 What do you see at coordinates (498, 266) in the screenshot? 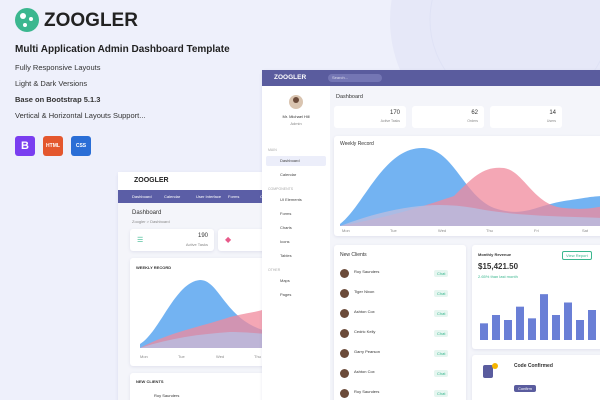
I see `revenue-value: $15,421.50` at bounding box center [498, 266].